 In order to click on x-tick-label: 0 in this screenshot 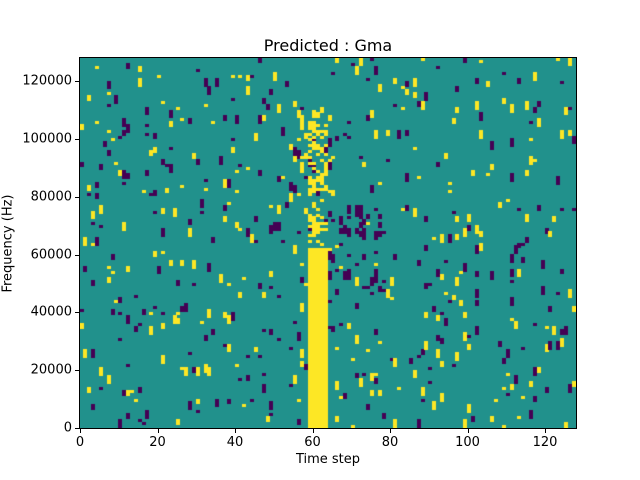, I will do `click(80, 442)`.